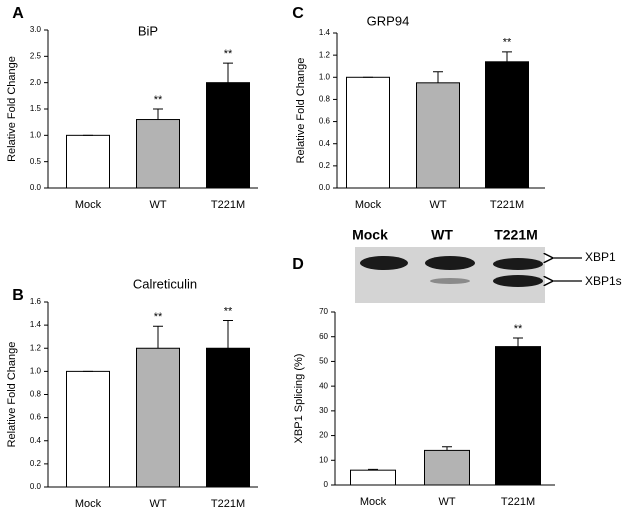  Describe the element at coordinates (36, 82) in the screenshot. I see `y-tick-label: 2.0` at that location.